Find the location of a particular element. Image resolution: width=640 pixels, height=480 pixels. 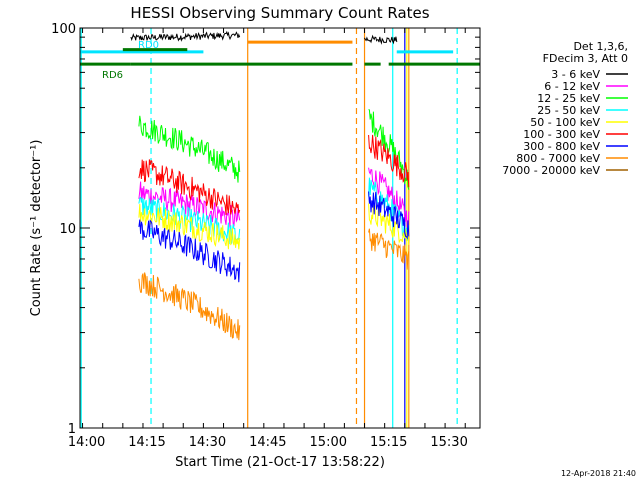

x-tick-label-1430: 14:30 is located at coordinates (207, 442).